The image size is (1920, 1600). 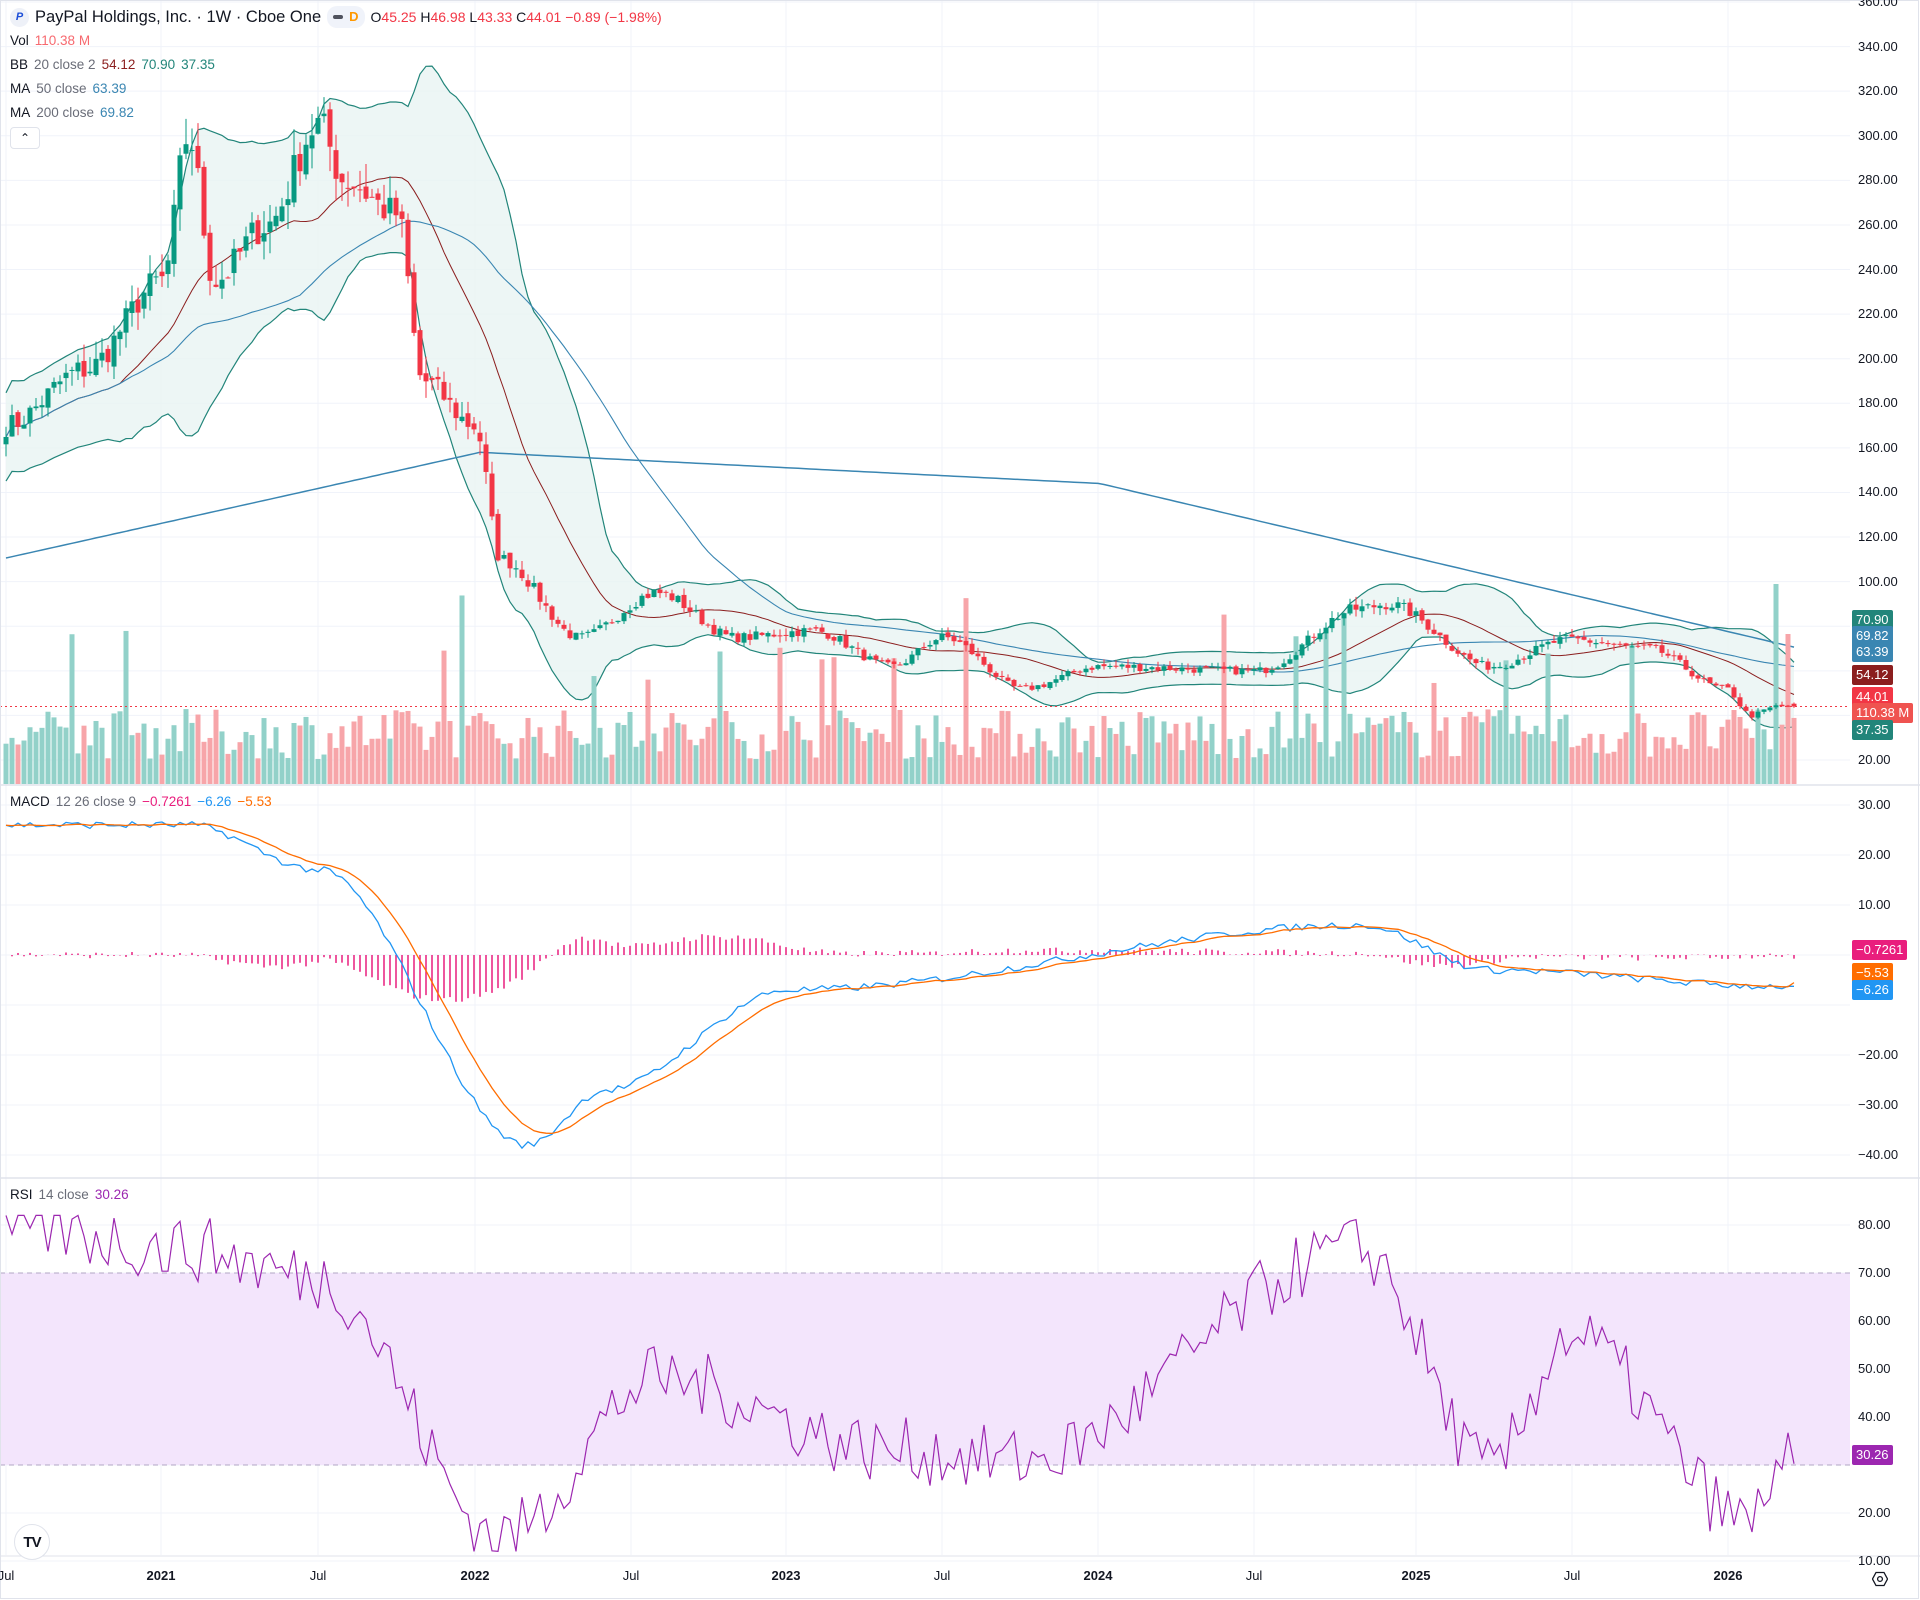 What do you see at coordinates (1880, 1579) in the screenshot?
I see `settings-gear-icon` at bounding box center [1880, 1579].